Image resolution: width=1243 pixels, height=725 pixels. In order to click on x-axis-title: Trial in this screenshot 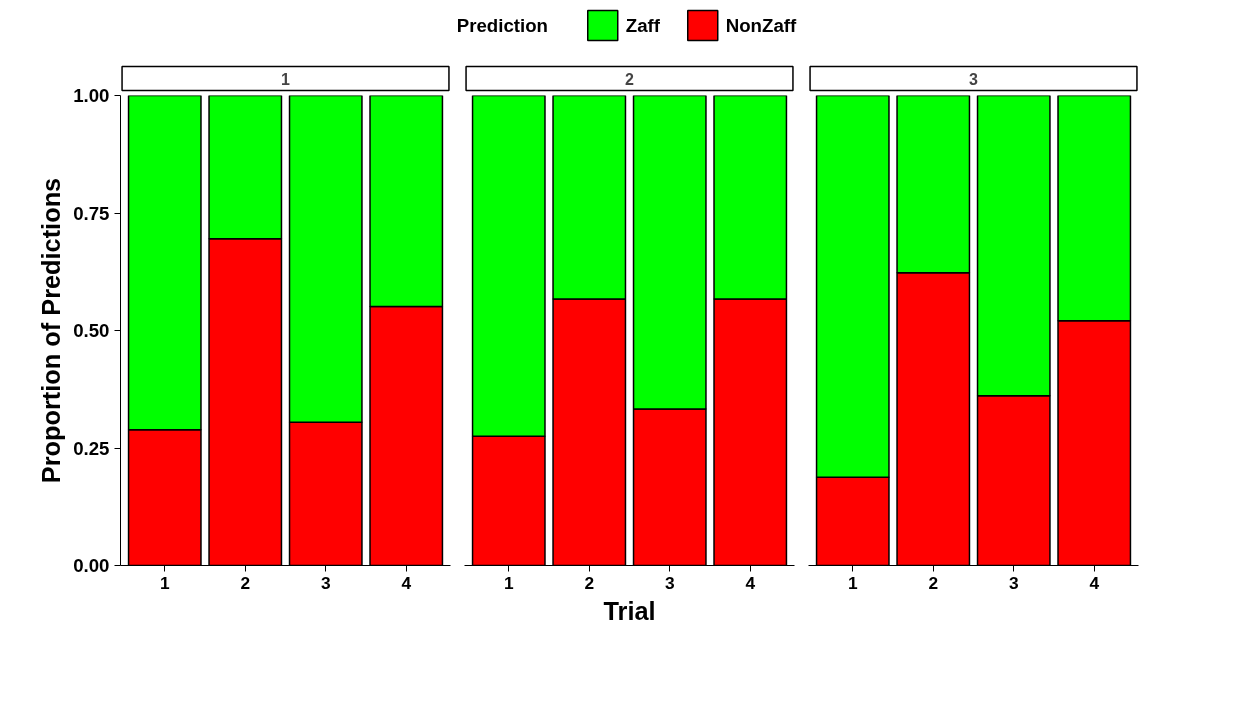, I will do `click(629, 610)`.